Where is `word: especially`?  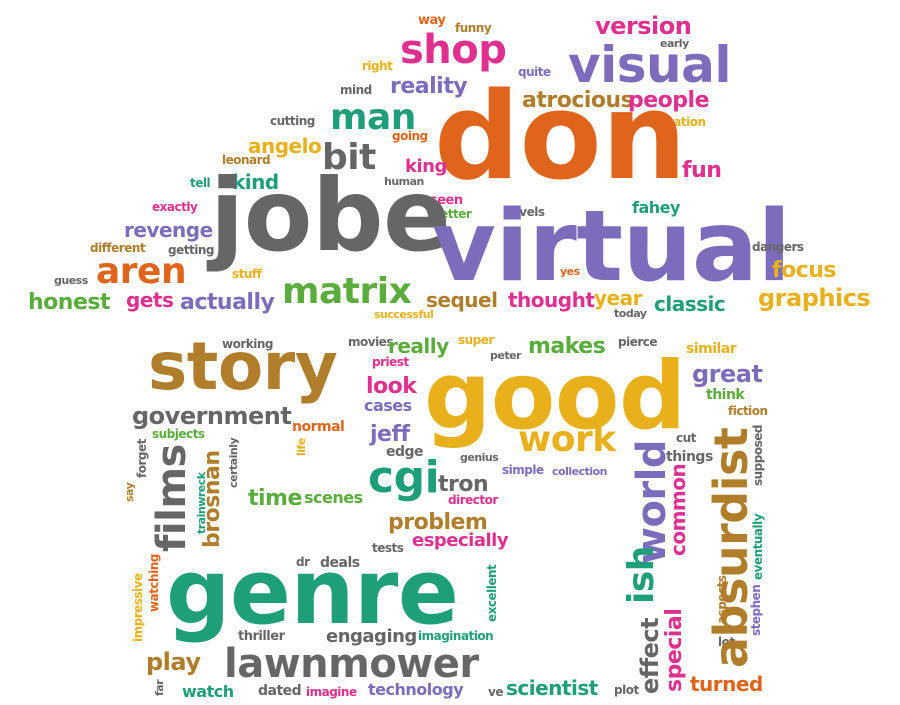
word: especially is located at coordinates (460, 540).